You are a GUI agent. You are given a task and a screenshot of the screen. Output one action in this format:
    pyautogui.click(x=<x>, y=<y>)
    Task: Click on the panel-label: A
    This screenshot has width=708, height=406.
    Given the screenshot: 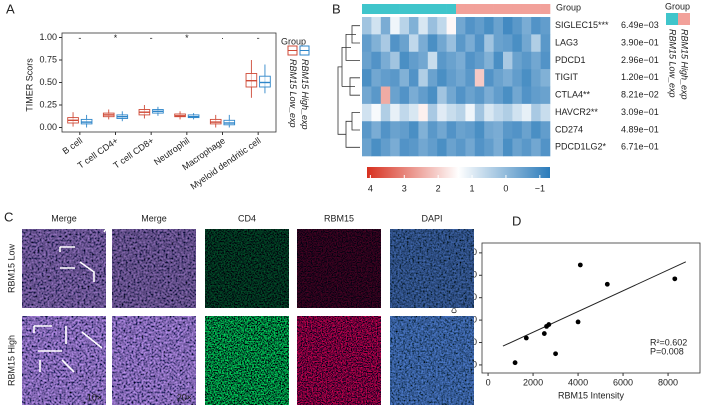 What is the action you would take?
    pyautogui.click(x=10, y=8)
    